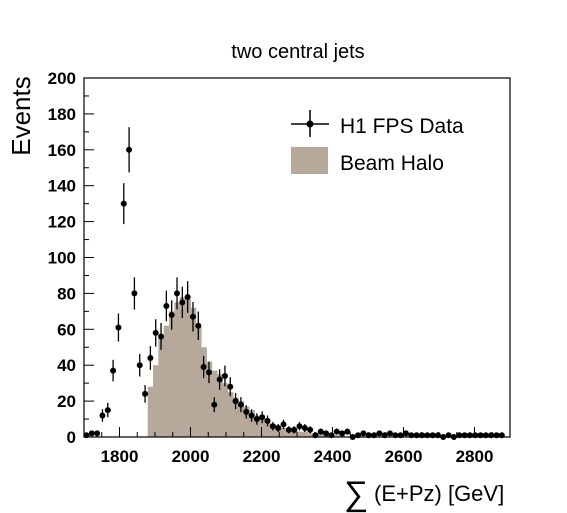 The height and width of the screenshot is (513, 567). I want to click on x-axis-sum-symbol: ∑, so click(356, 494).